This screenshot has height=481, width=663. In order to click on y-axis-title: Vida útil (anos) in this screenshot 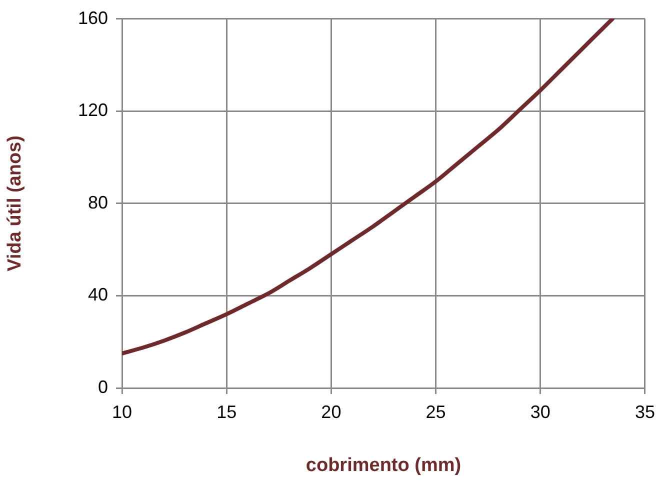, I will do `click(15, 203)`.